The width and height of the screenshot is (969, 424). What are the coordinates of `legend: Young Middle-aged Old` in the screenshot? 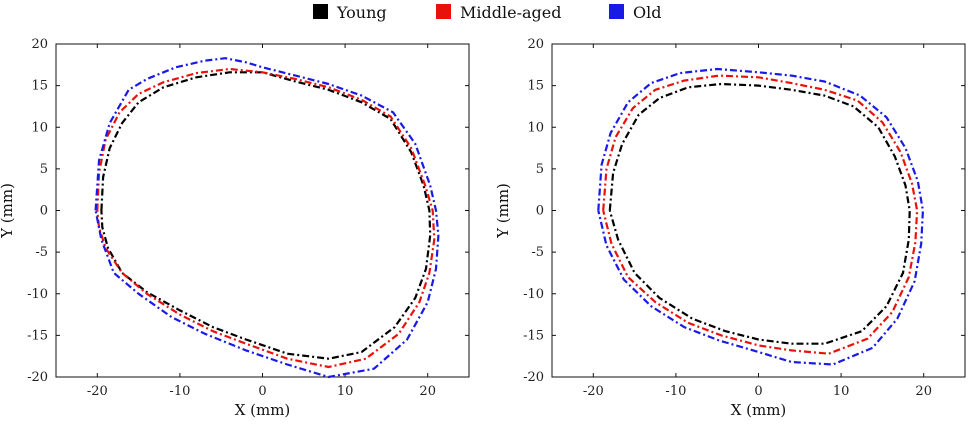 It's located at (487, 12).